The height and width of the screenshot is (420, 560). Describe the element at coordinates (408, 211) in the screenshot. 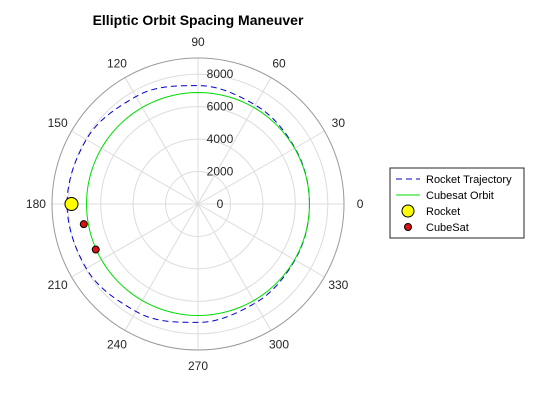

I see `legend-swatch-rocket` at that location.